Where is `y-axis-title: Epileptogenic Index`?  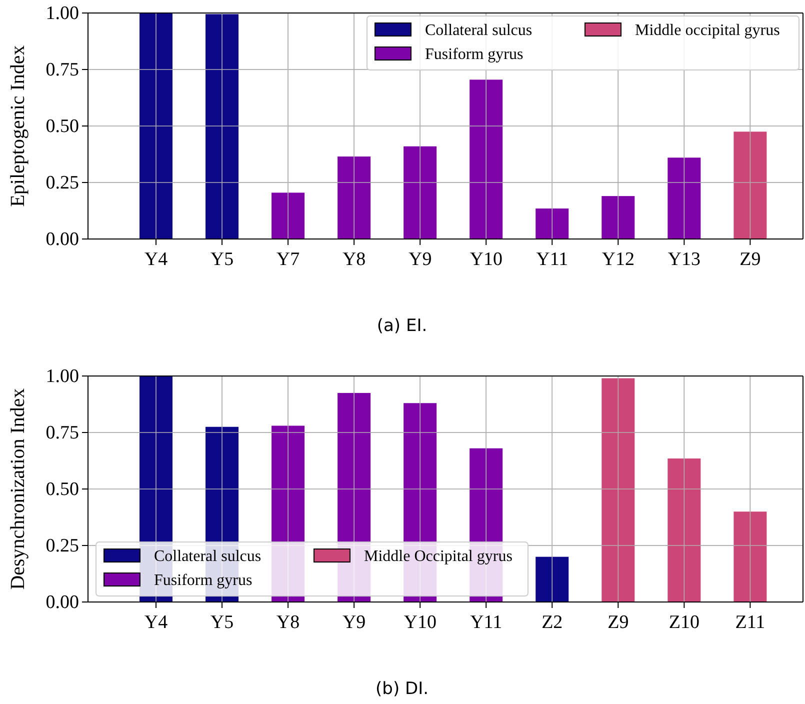
y-axis-title: Epileptogenic Index is located at coordinates (18, 126).